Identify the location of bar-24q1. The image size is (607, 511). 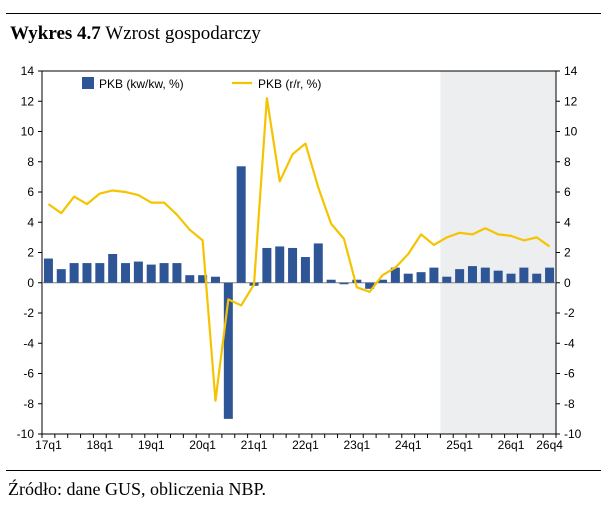
(408, 278).